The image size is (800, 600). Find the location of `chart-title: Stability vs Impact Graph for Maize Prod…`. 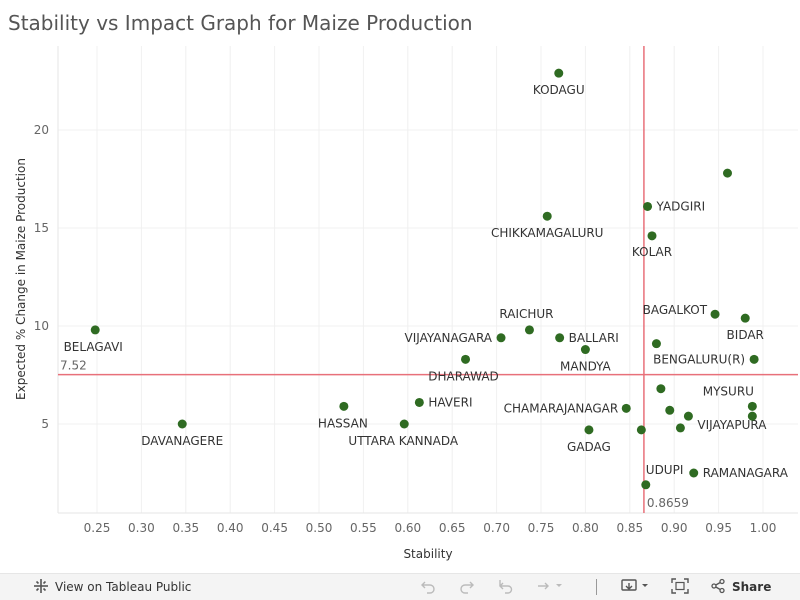

chart-title: Stability vs Impact Graph for Maize Prod… is located at coordinates (240, 23).